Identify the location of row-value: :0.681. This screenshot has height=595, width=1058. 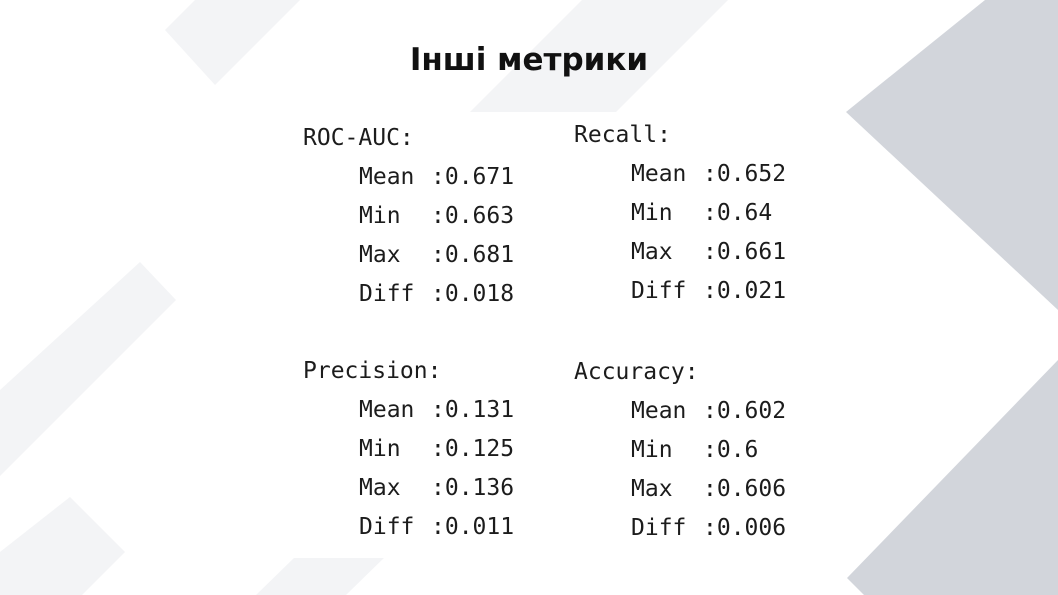
(473, 255).